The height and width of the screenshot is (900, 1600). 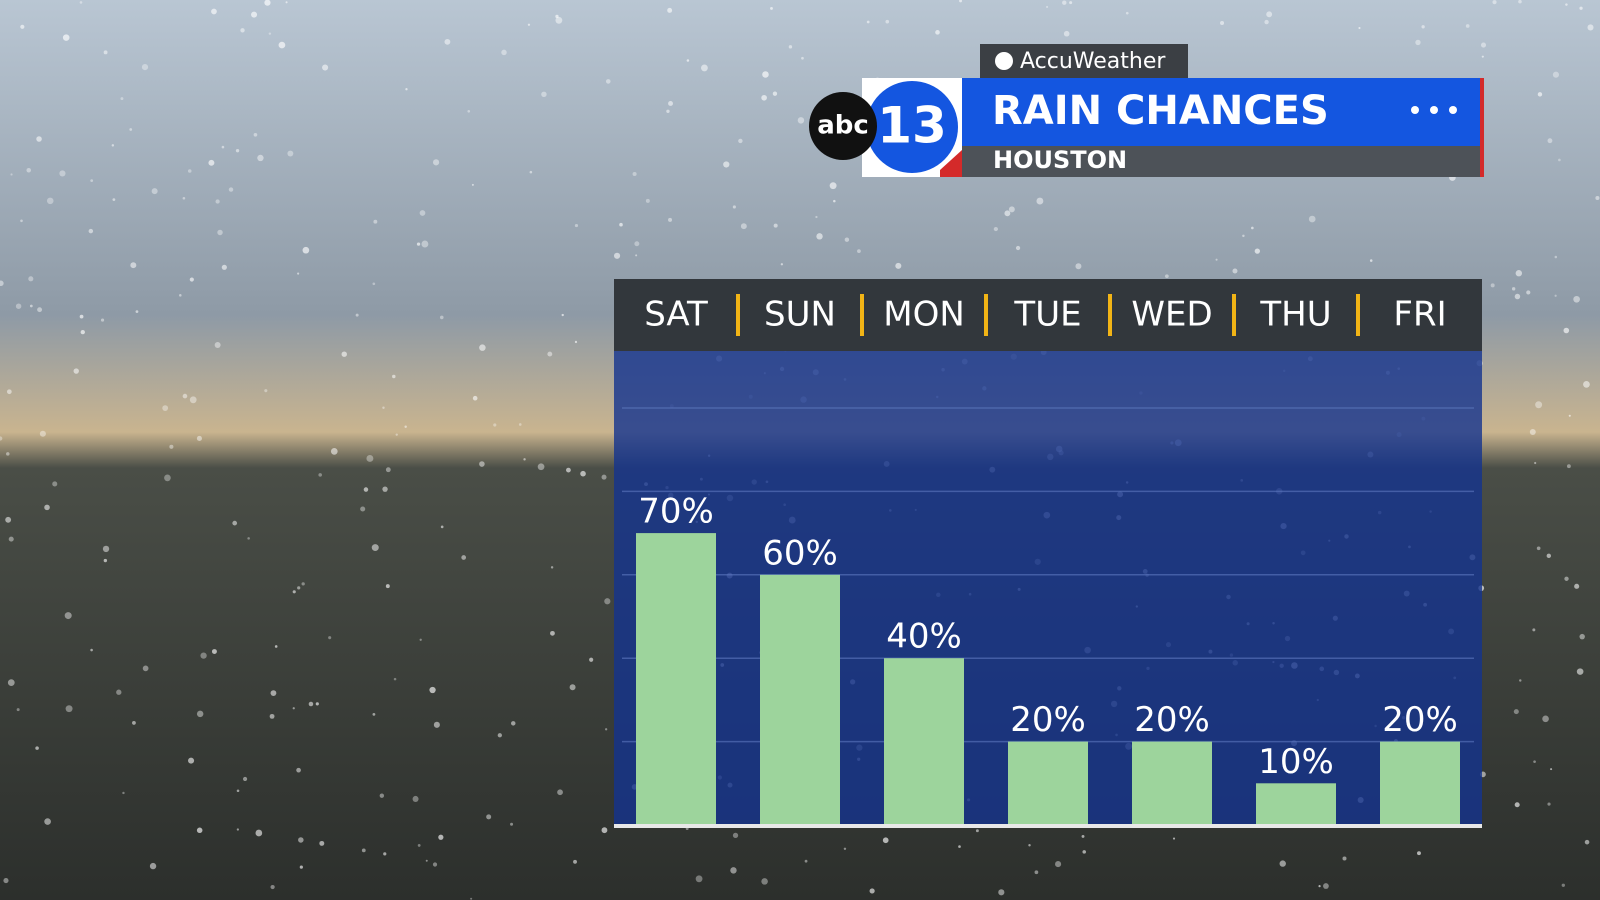 What do you see at coordinates (951, 163) in the screenshot?
I see `logo-accent` at bounding box center [951, 163].